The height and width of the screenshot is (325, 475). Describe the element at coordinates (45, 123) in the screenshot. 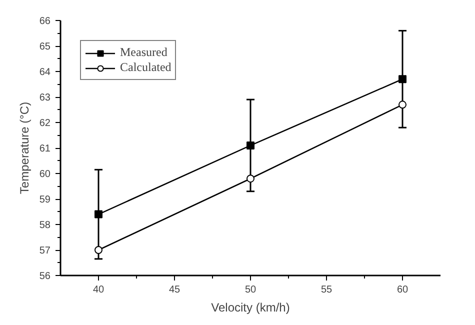

I see `y-tick-label: 62` at that location.